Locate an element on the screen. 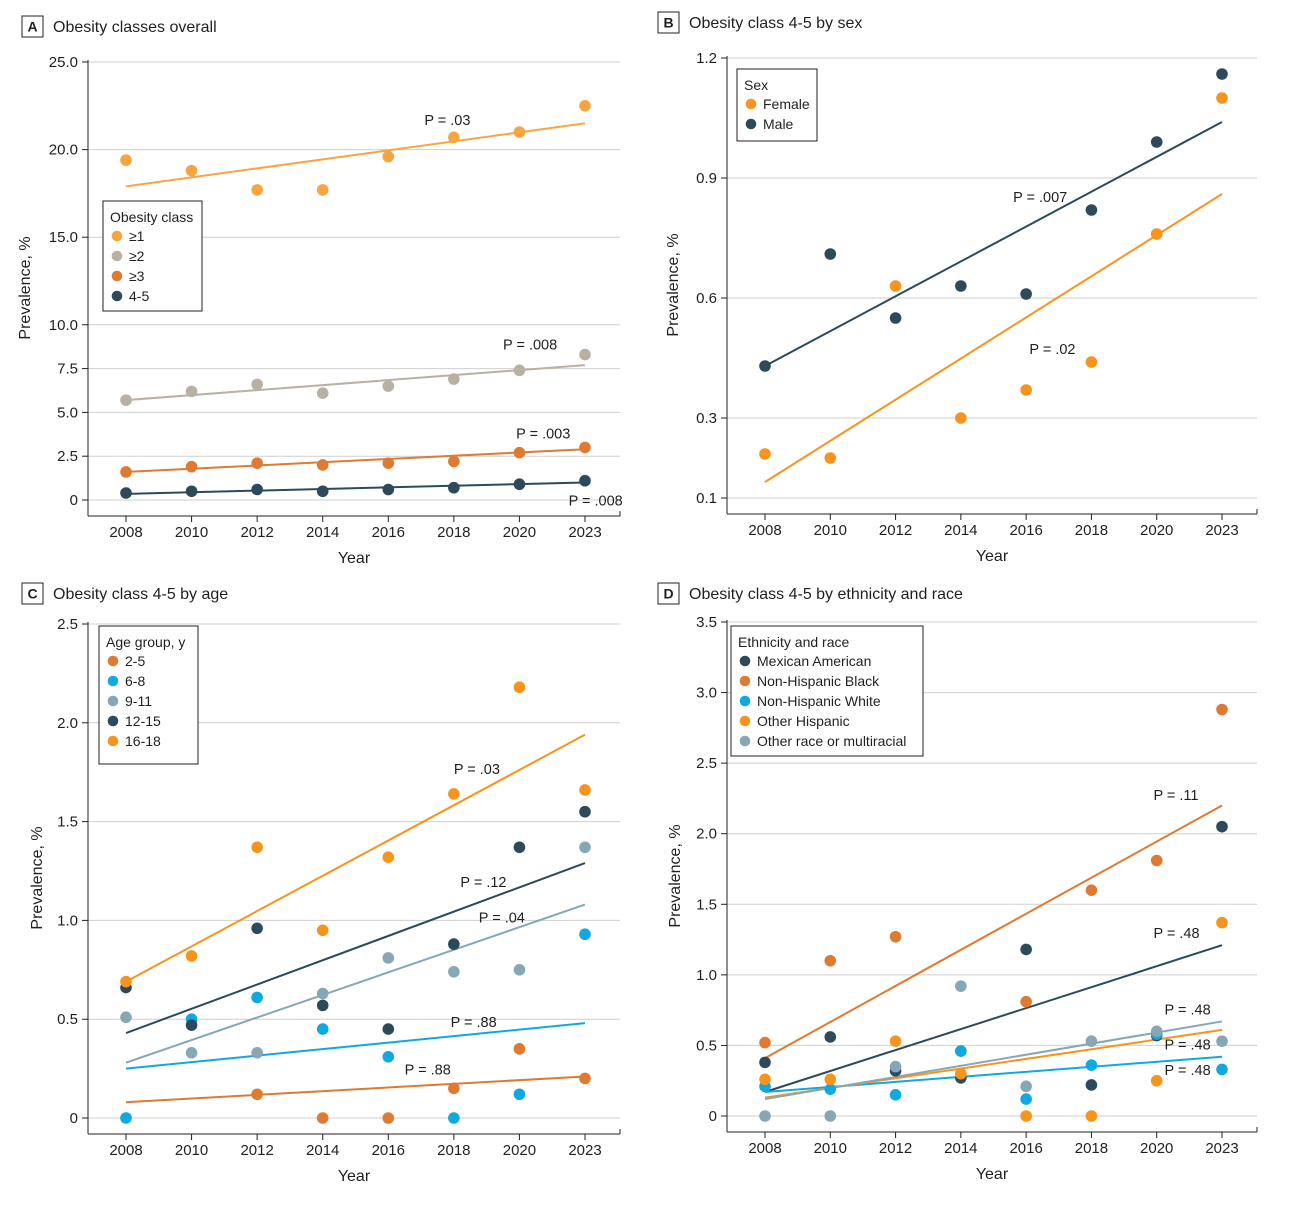  p-value-label: P = .11 is located at coordinates (1175, 796).